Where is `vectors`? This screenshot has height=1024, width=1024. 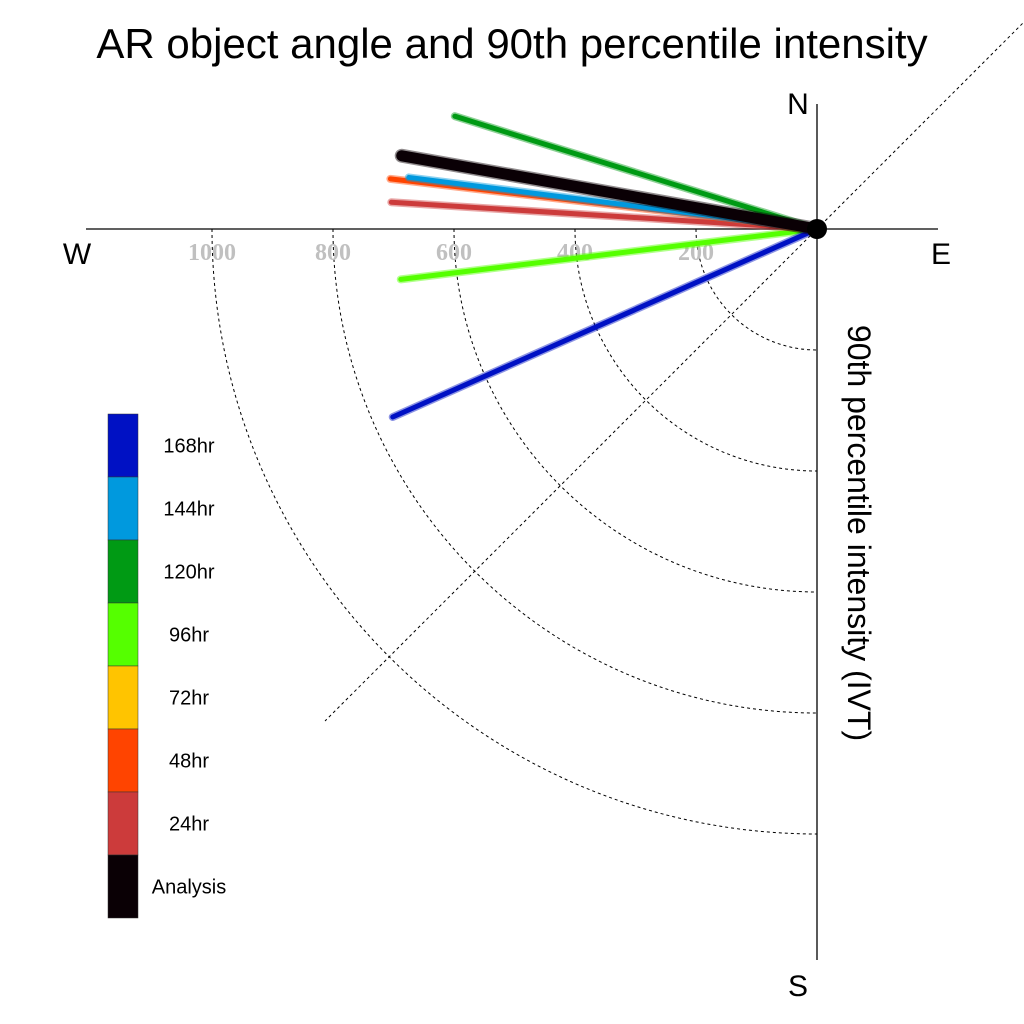
vectors is located at coordinates (605, 266).